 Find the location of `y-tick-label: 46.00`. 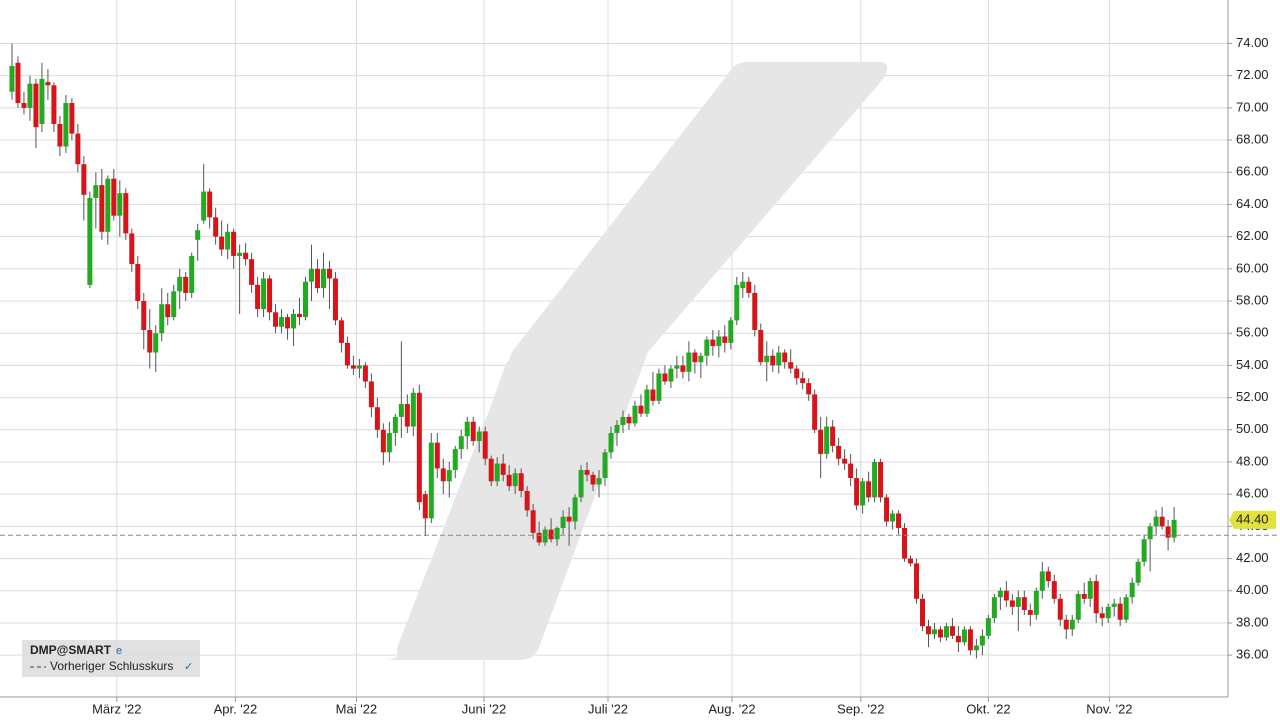

y-tick-label: 46.00 is located at coordinates (1252, 493).